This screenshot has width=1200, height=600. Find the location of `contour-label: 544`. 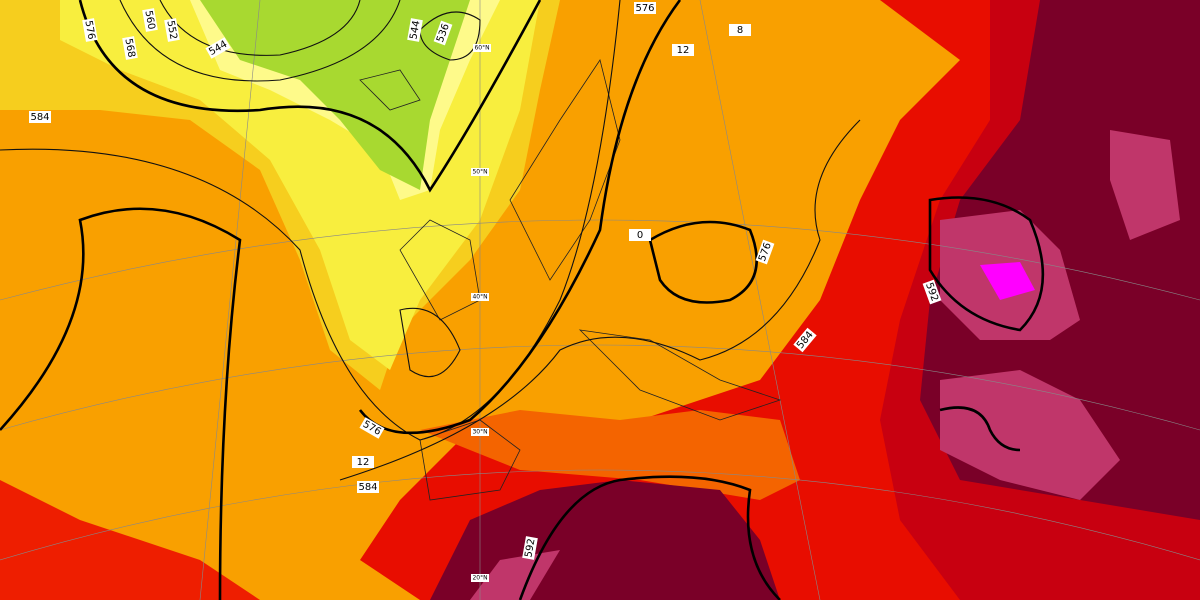

contour-label: 544 is located at coordinates (415, 30).